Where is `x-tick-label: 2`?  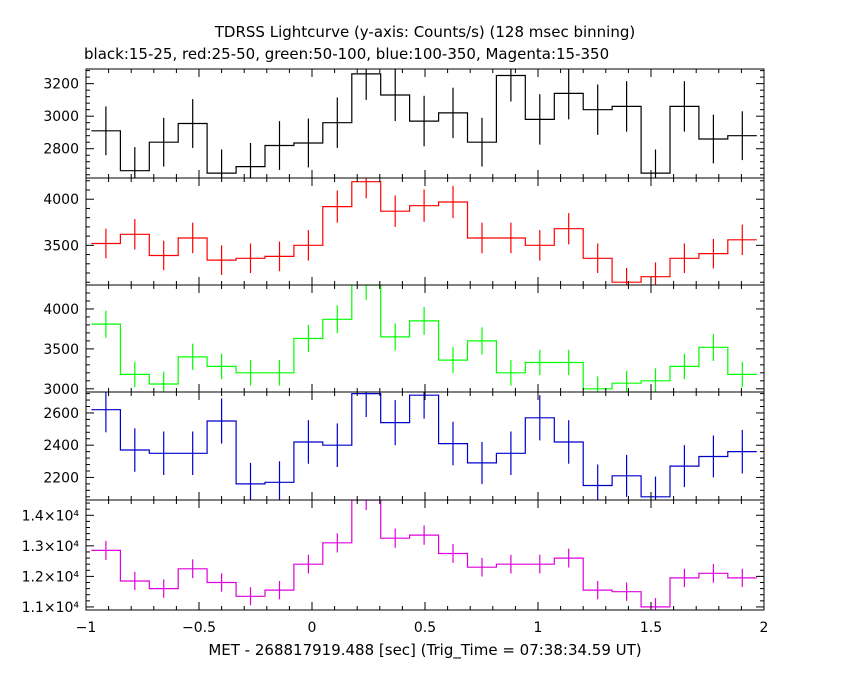 x-tick-label: 2 is located at coordinates (764, 628).